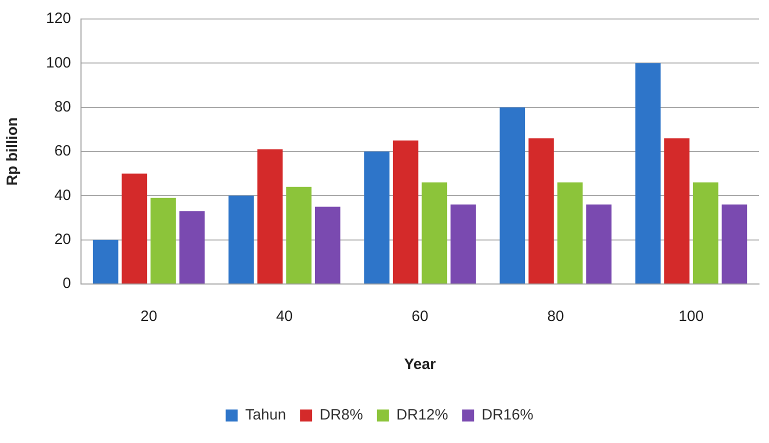 The width and height of the screenshot is (769, 443). What do you see at coordinates (508, 415) in the screenshot?
I see `legend-label: DR16%` at bounding box center [508, 415].